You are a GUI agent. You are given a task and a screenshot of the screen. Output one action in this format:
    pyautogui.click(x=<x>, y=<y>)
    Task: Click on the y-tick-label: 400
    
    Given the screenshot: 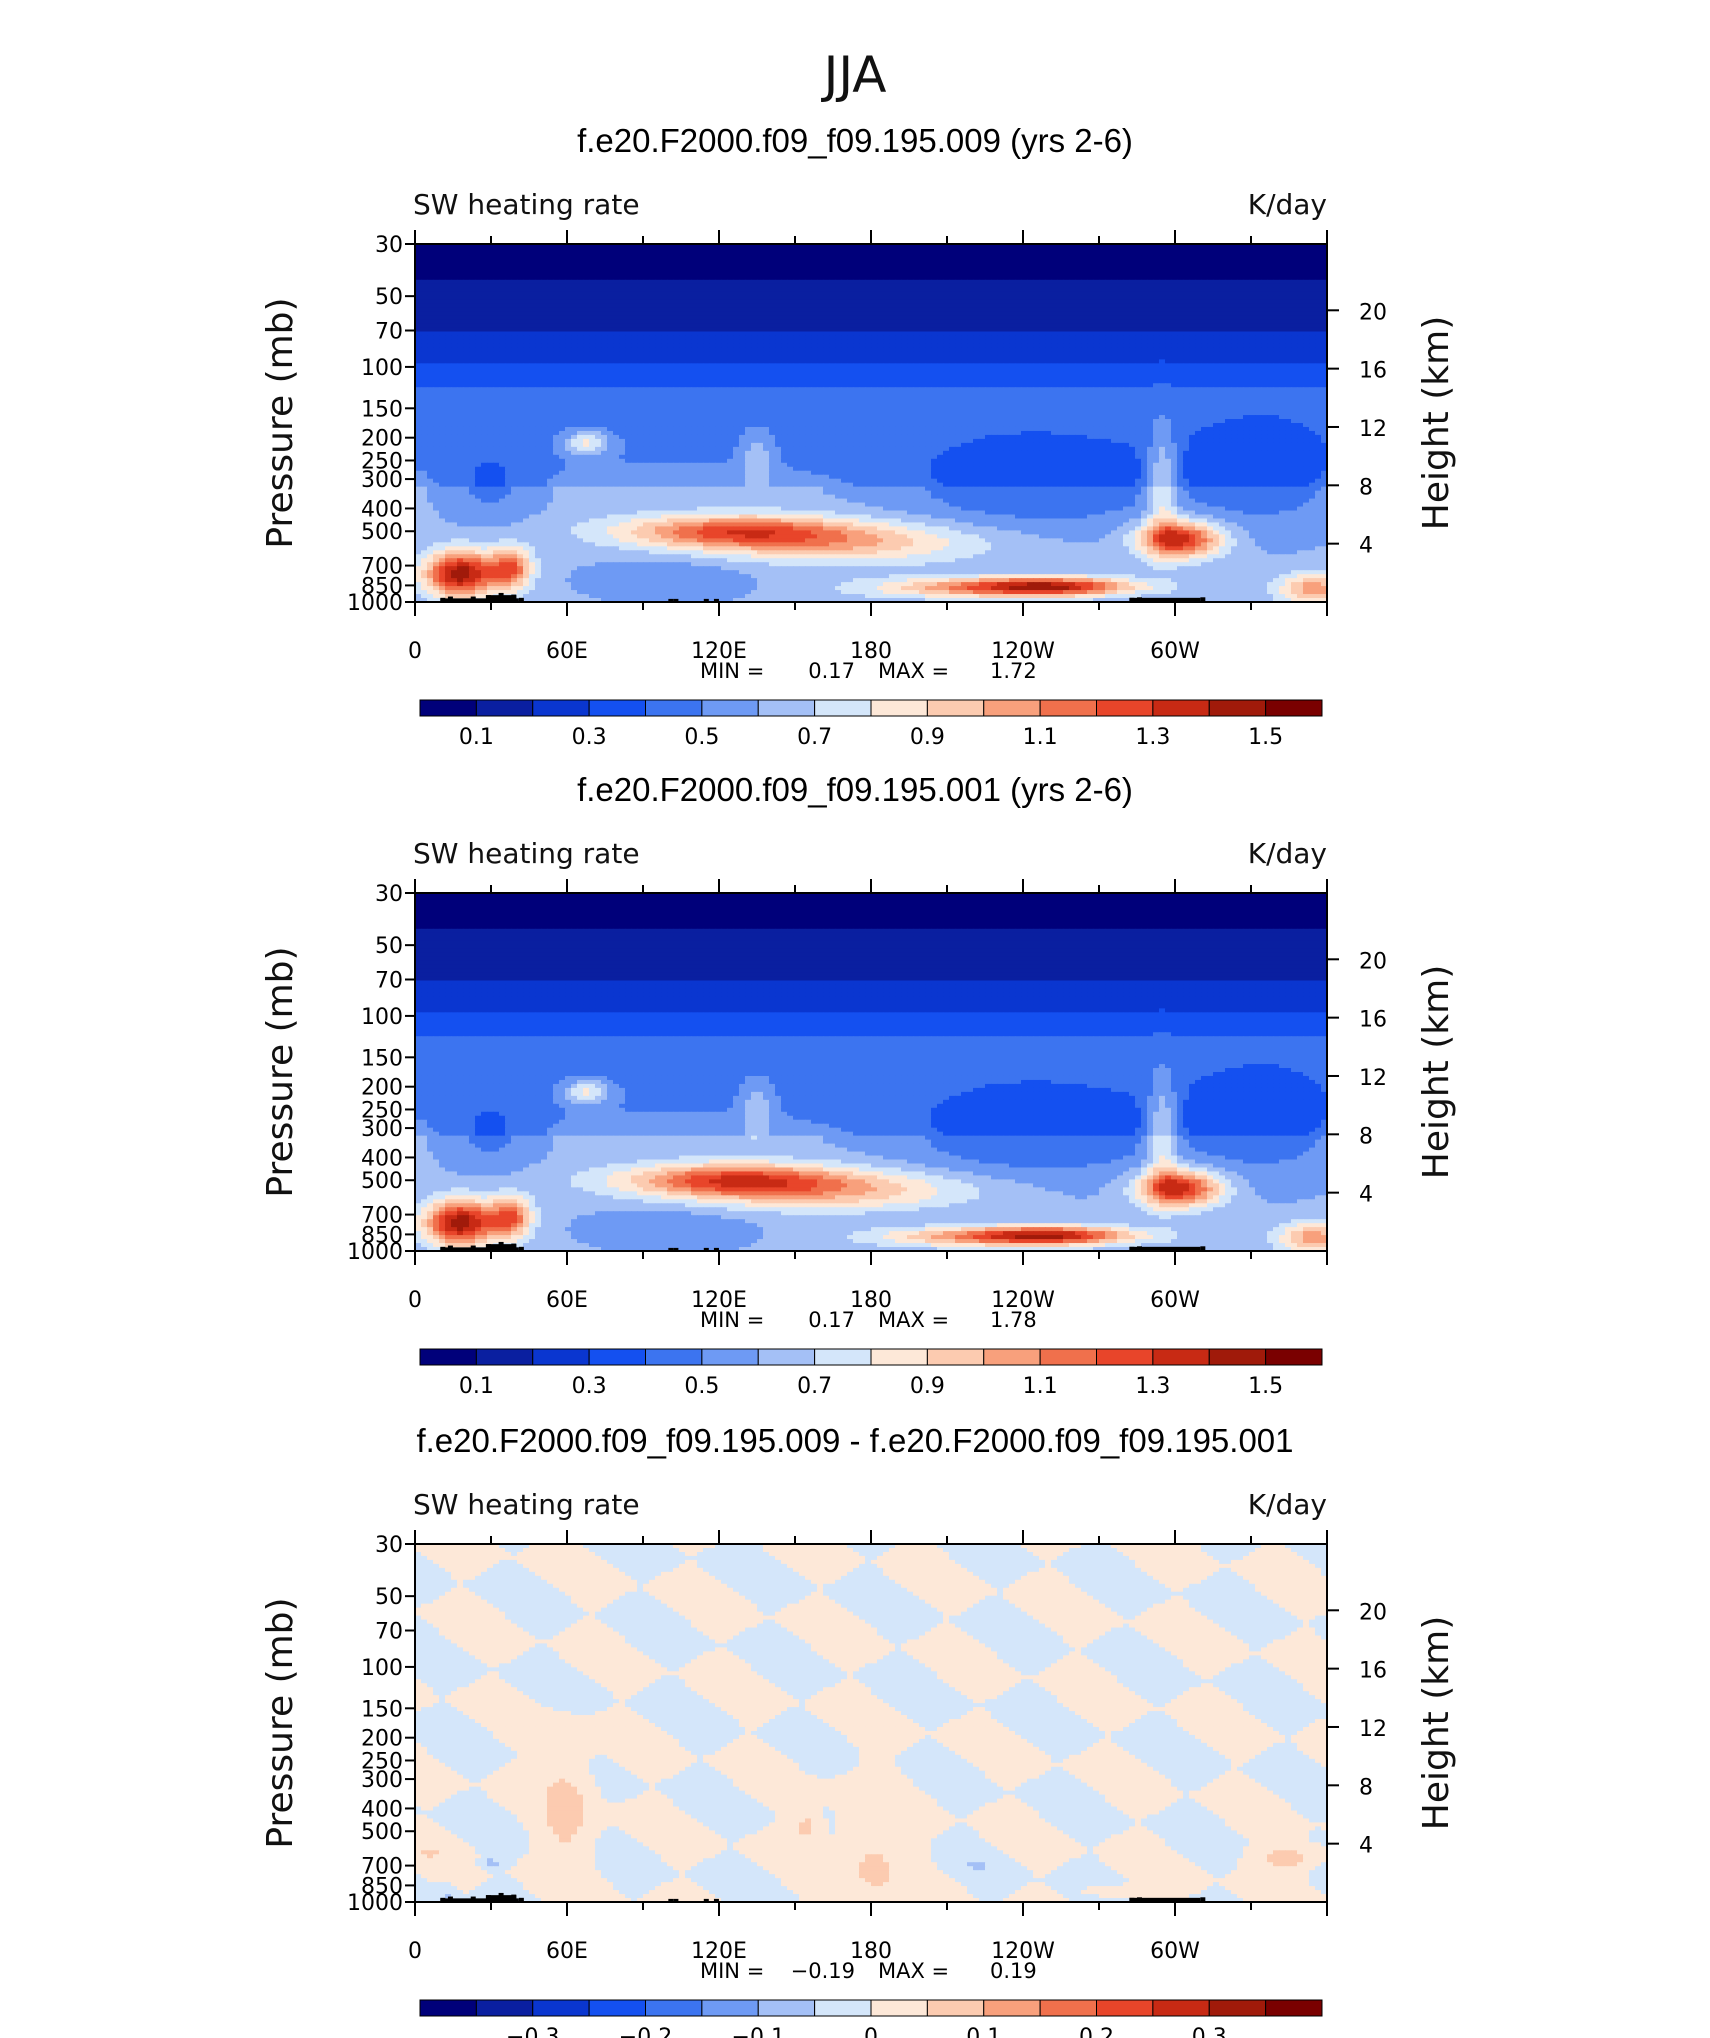 What is the action you would take?
    pyautogui.click(x=382, y=1809)
    